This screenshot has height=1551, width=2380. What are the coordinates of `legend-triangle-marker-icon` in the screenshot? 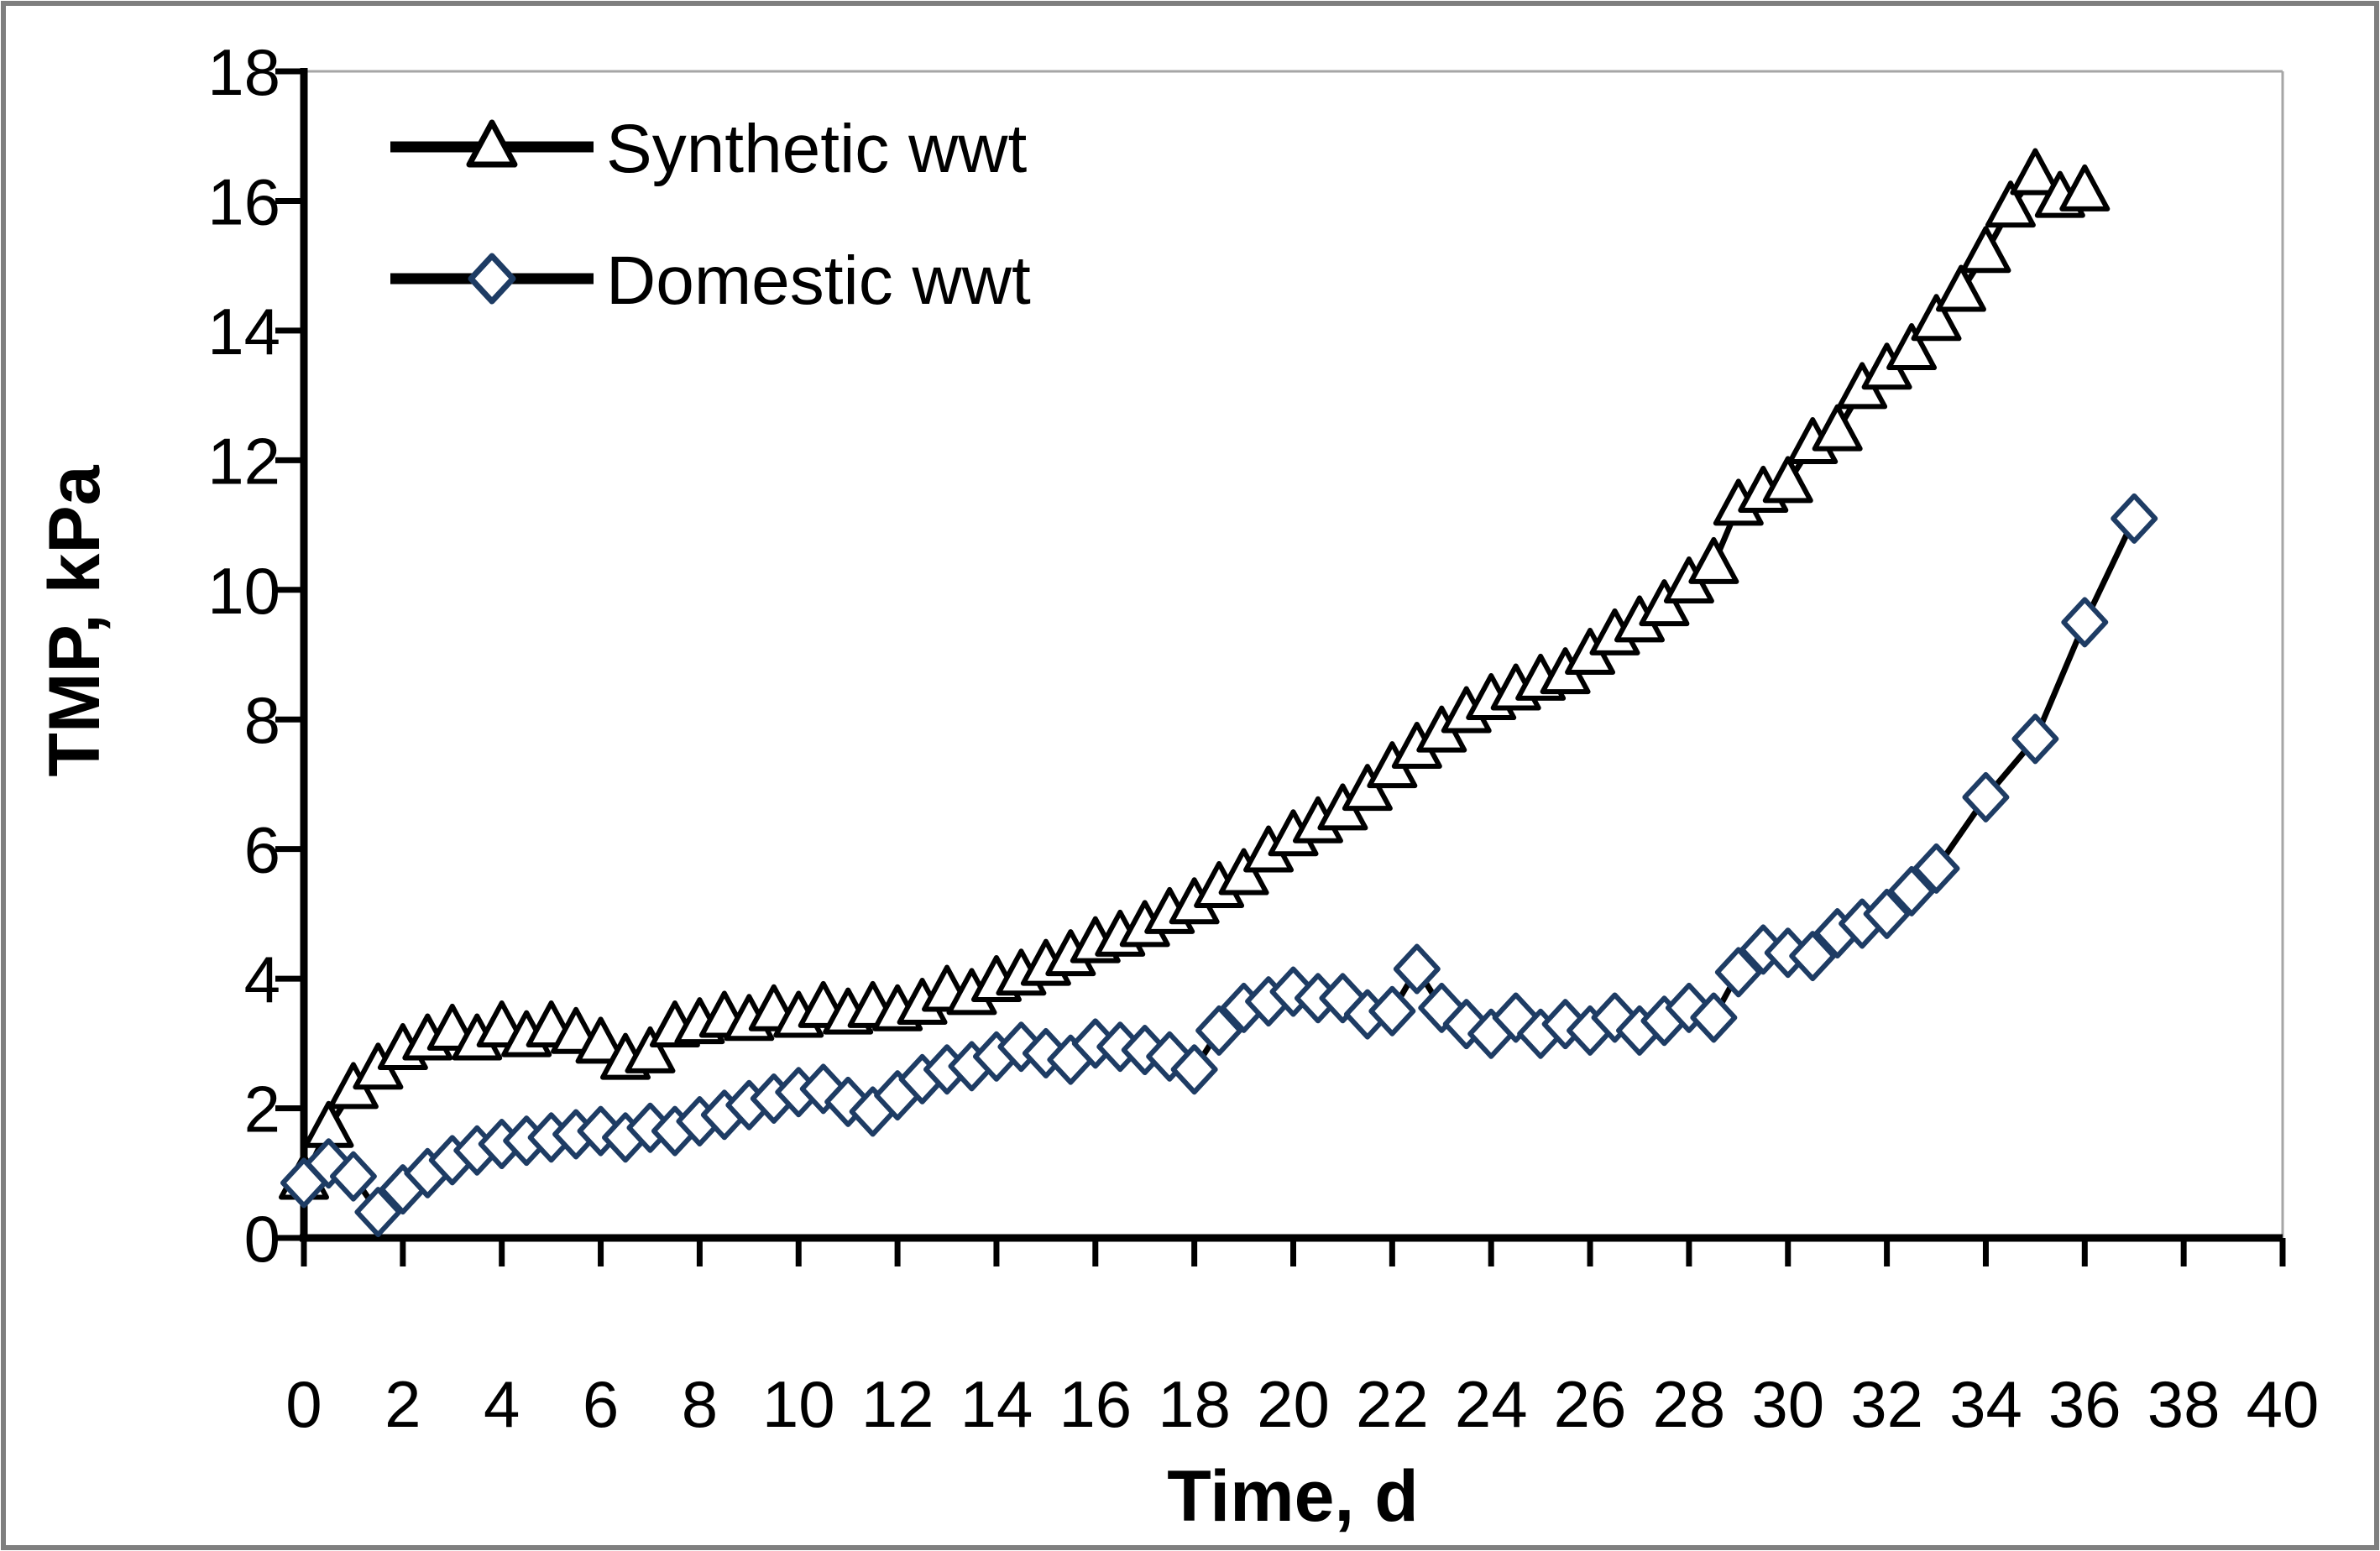 It's located at (492, 143).